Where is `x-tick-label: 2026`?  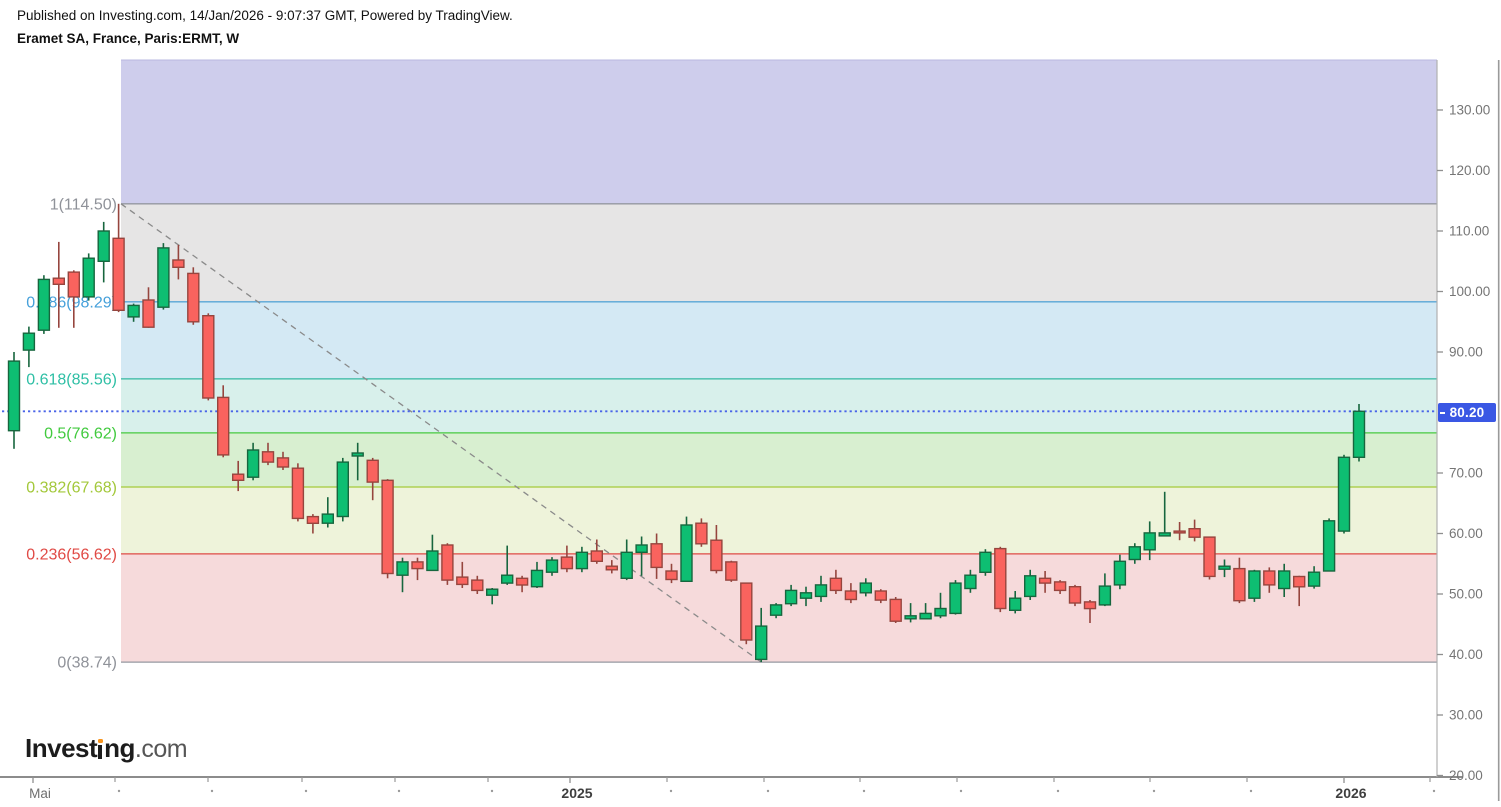 x-tick-label: 2026 is located at coordinates (1350, 793).